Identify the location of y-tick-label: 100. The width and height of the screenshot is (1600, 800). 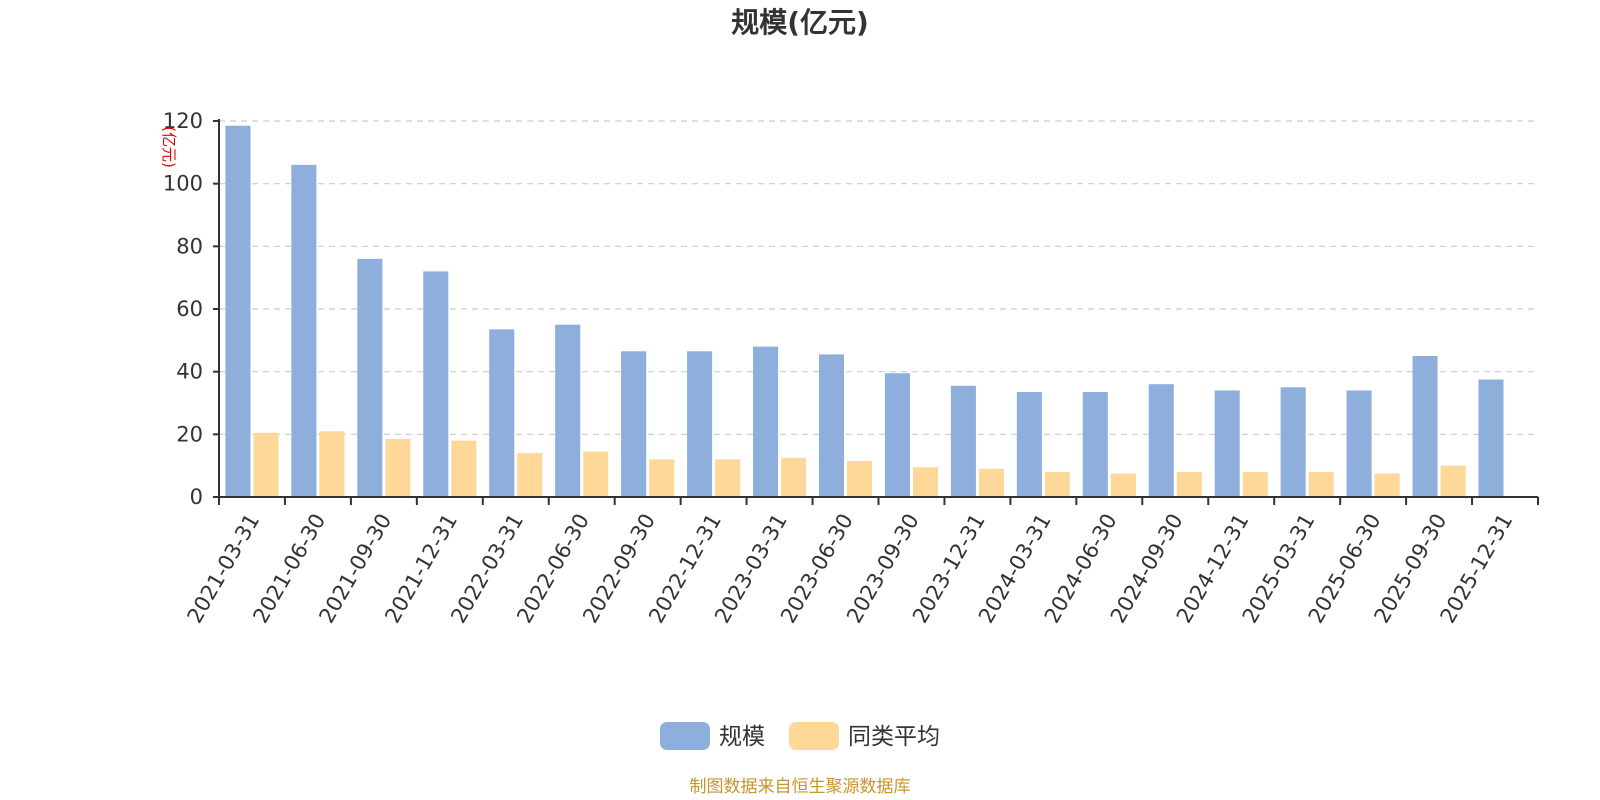
(183, 184).